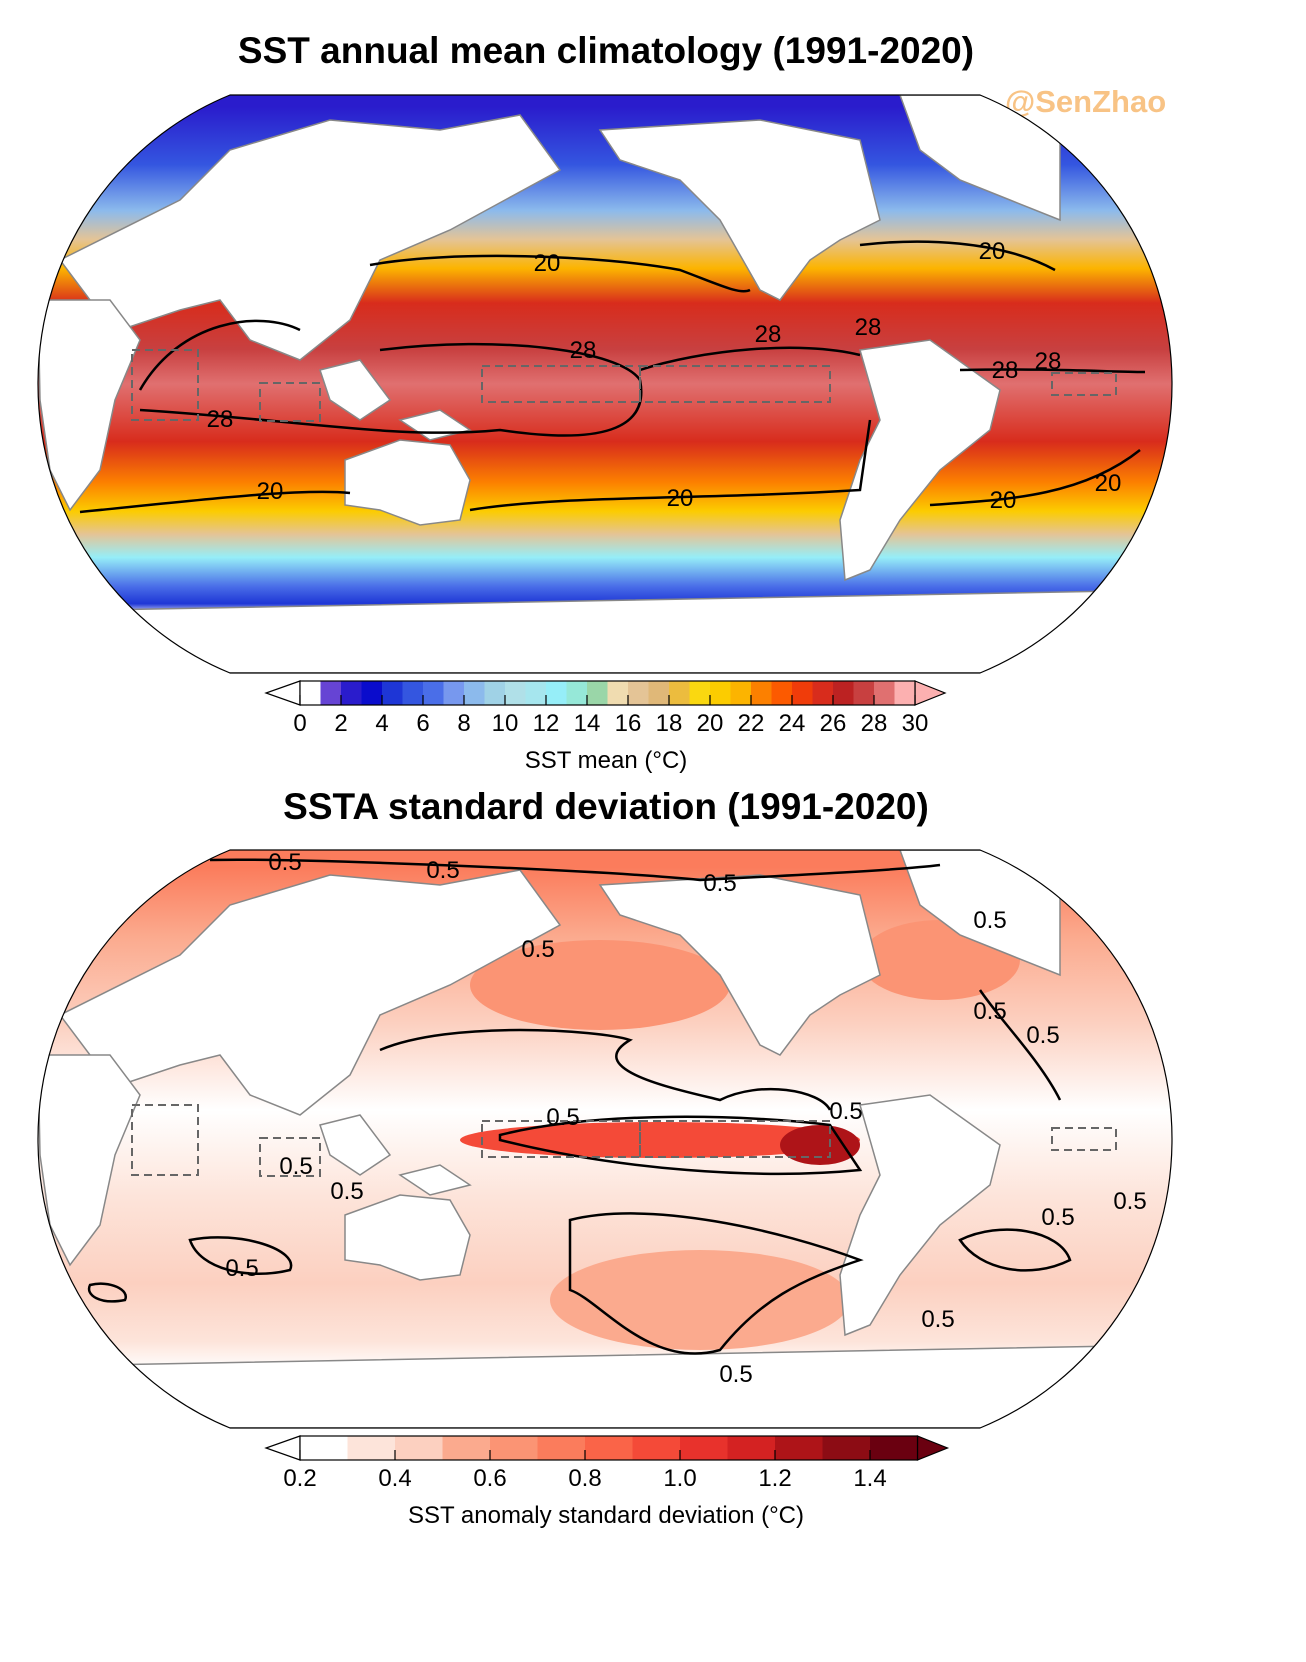 This screenshot has height=1662, width=1306. I want to click on colorbar-tick-label: 0, so click(299, 723).